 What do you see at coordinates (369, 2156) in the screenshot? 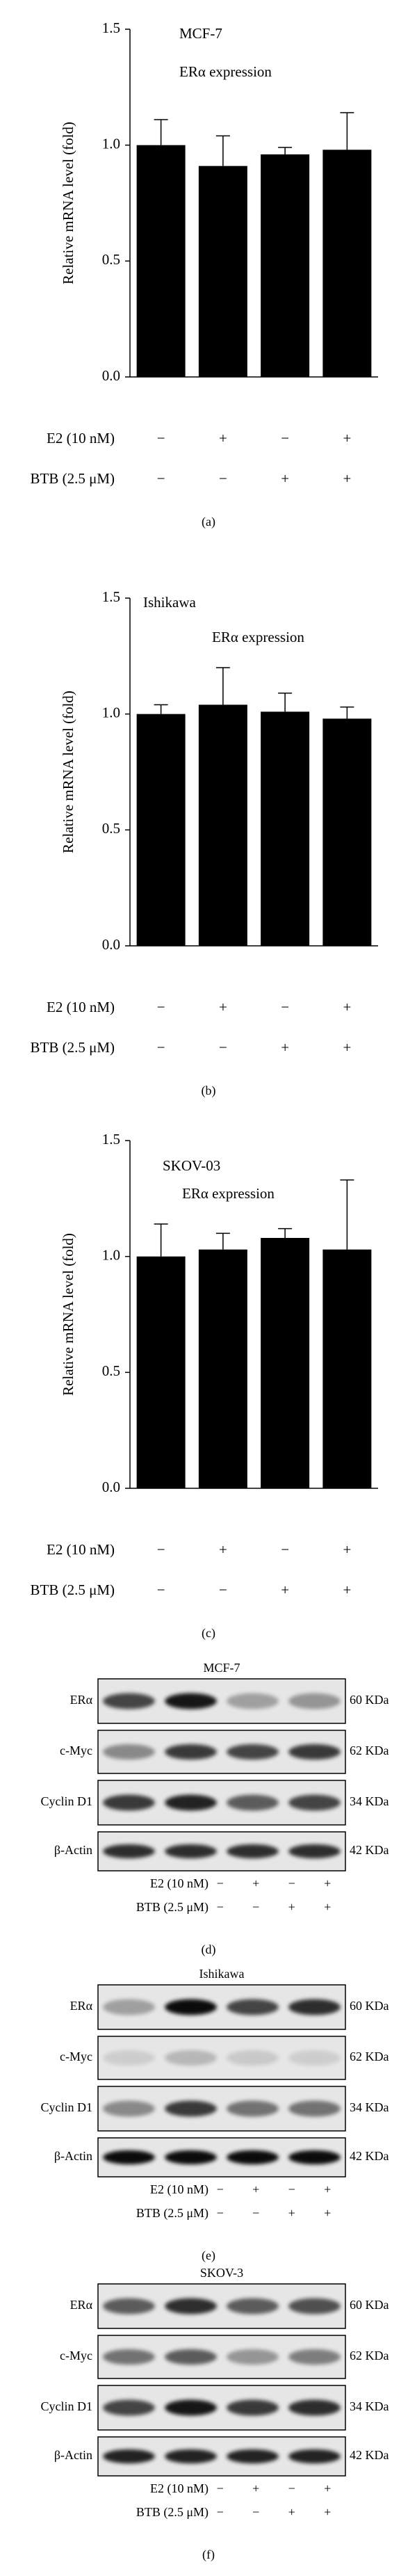
I see `blot-size-label: 42 KDa` at bounding box center [369, 2156].